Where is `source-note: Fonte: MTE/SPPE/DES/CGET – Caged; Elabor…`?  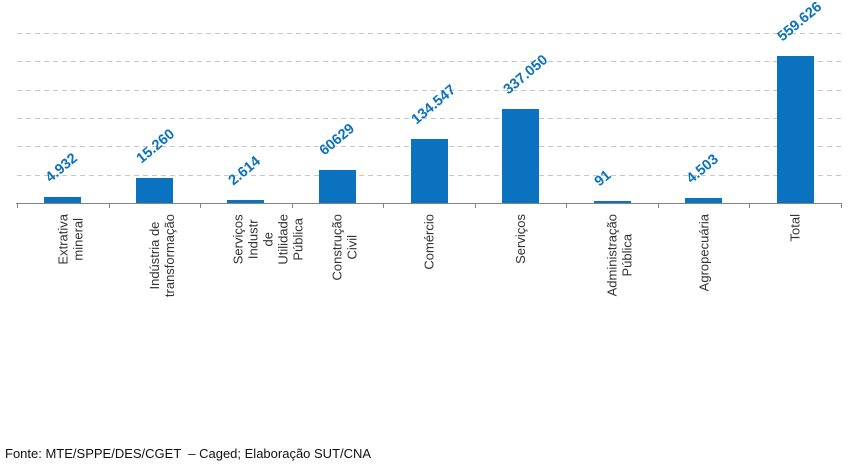
source-note: Fonte: MTE/SPPE/DES/CGET – Caged; Elabor… is located at coordinates (188, 453).